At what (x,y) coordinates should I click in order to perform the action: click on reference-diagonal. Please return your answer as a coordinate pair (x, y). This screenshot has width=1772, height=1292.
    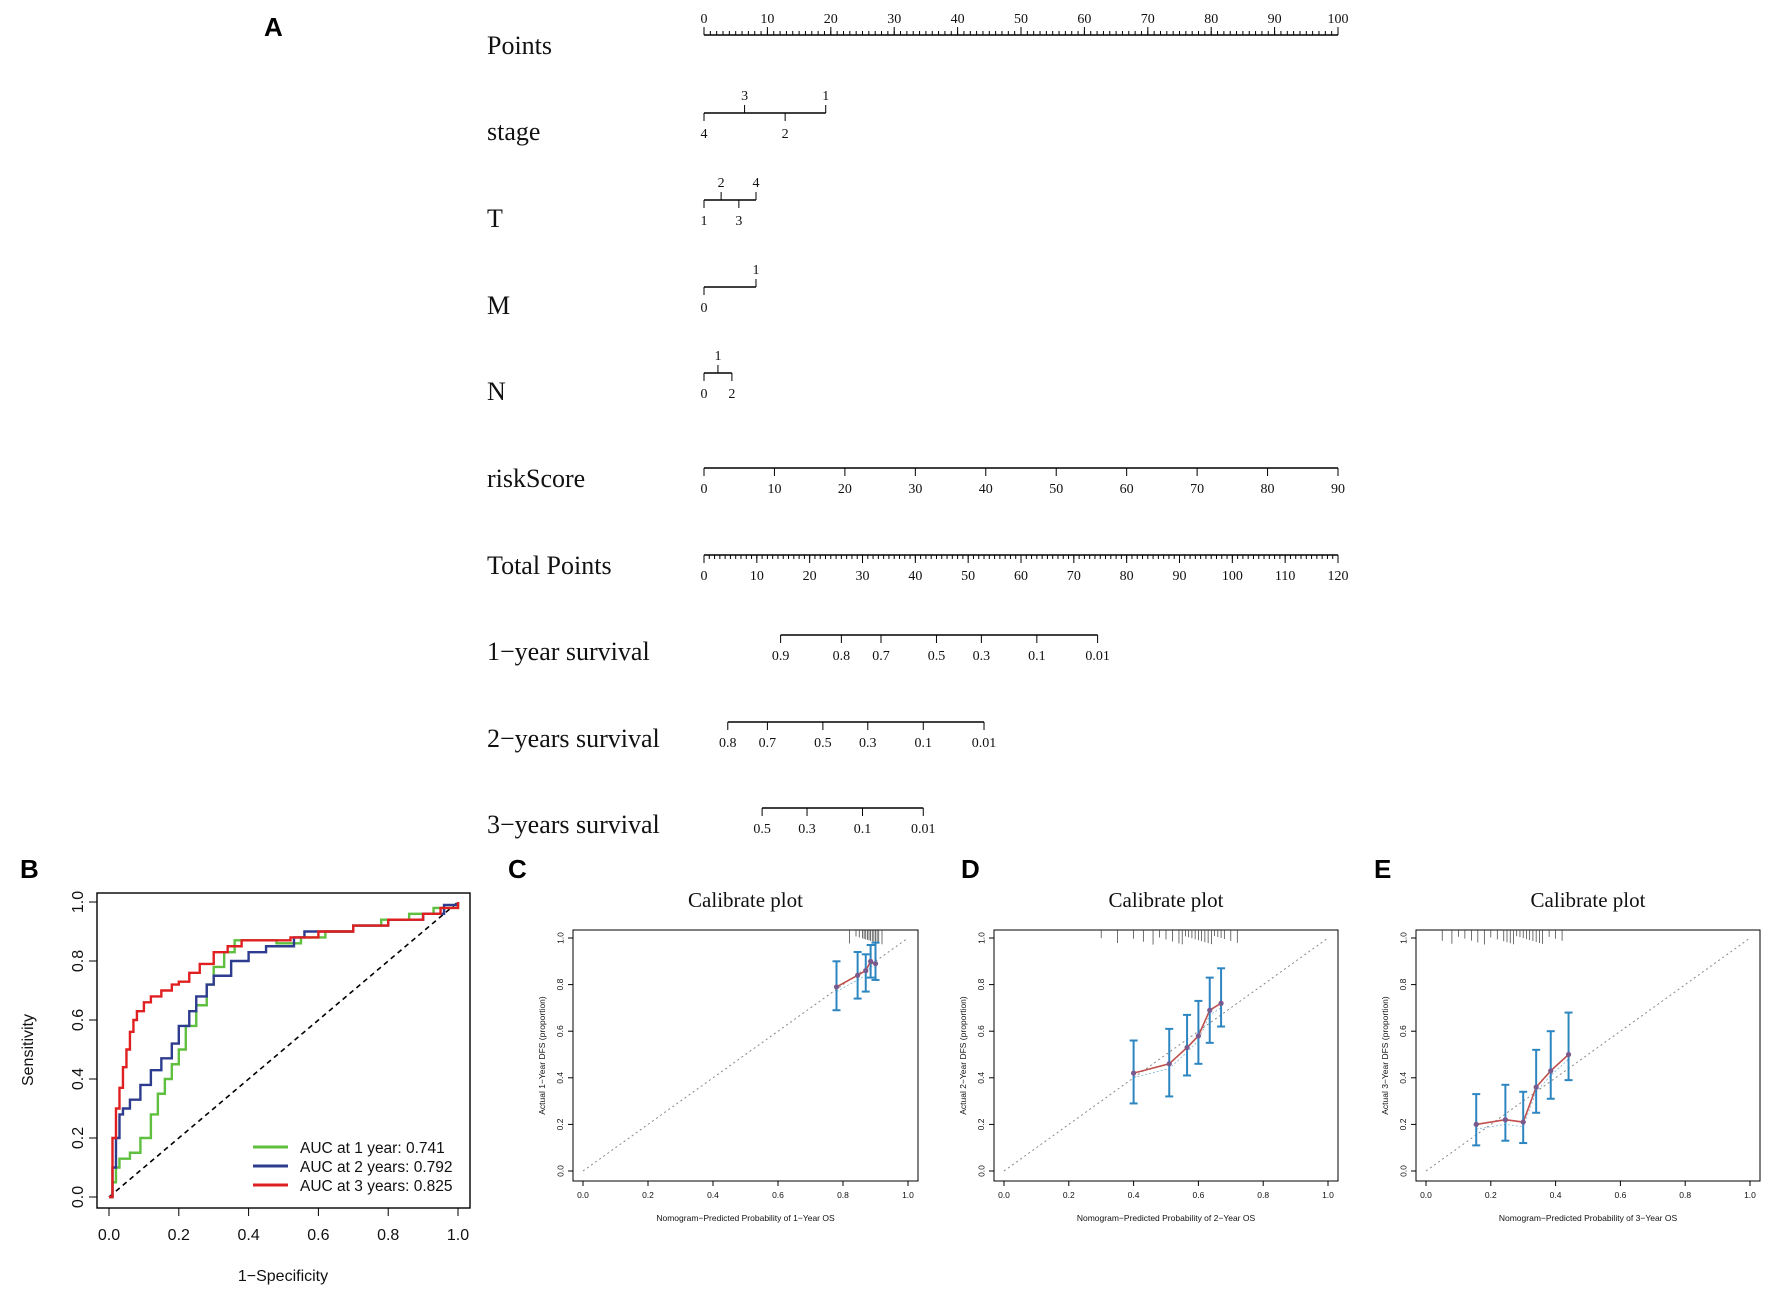
    Looking at the image, I should click on (283, 1049).